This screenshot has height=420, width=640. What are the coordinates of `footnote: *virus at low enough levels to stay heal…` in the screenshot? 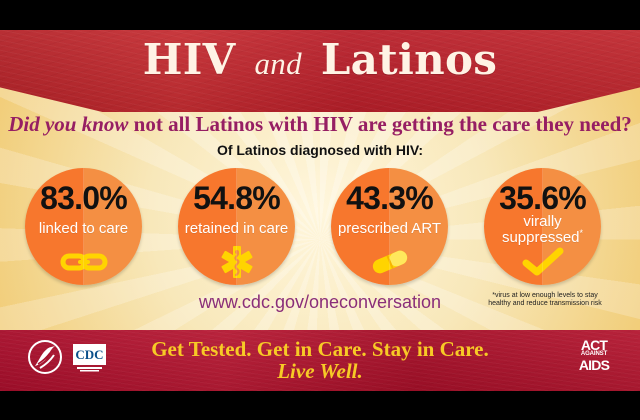 It's located at (545, 299).